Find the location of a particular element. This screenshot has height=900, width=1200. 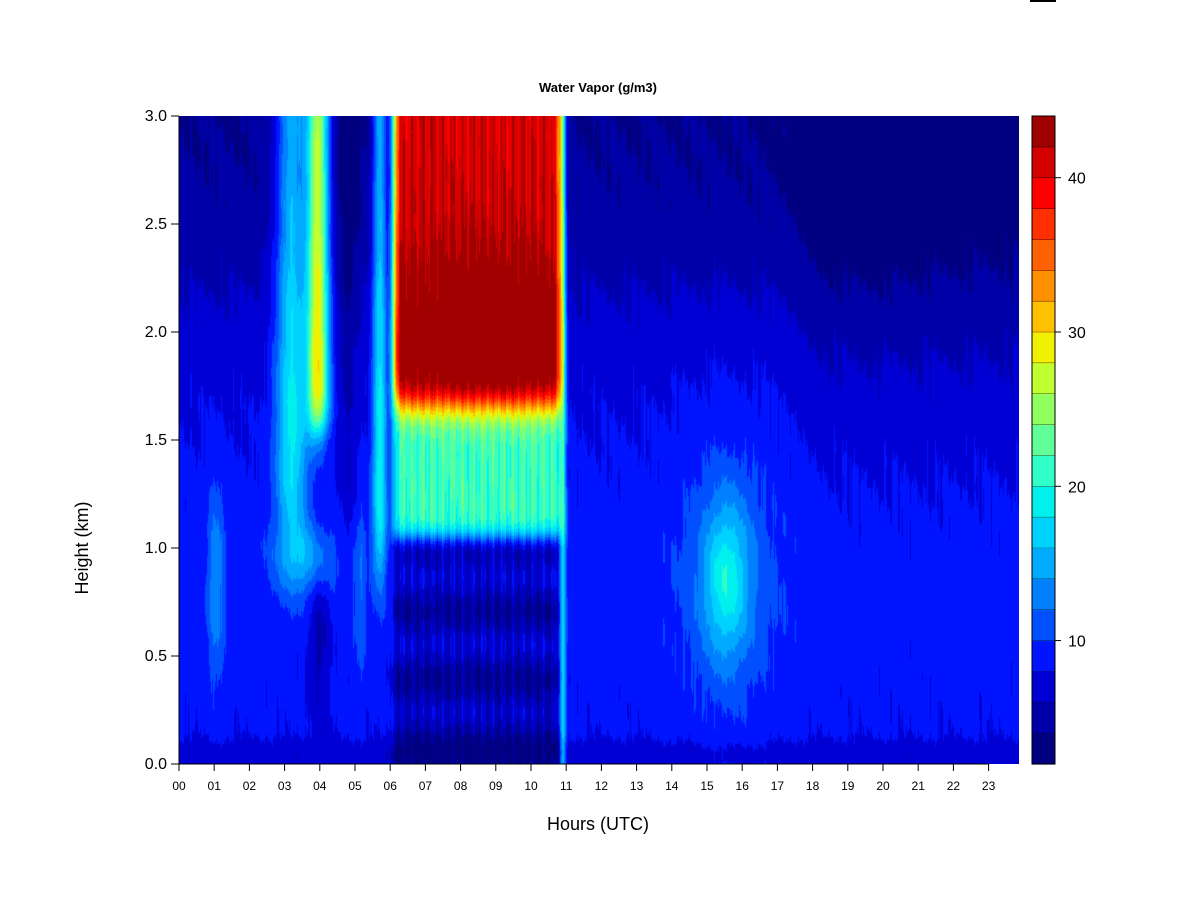

y-tick-label: 2.0 is located at coordinates (156, 332).